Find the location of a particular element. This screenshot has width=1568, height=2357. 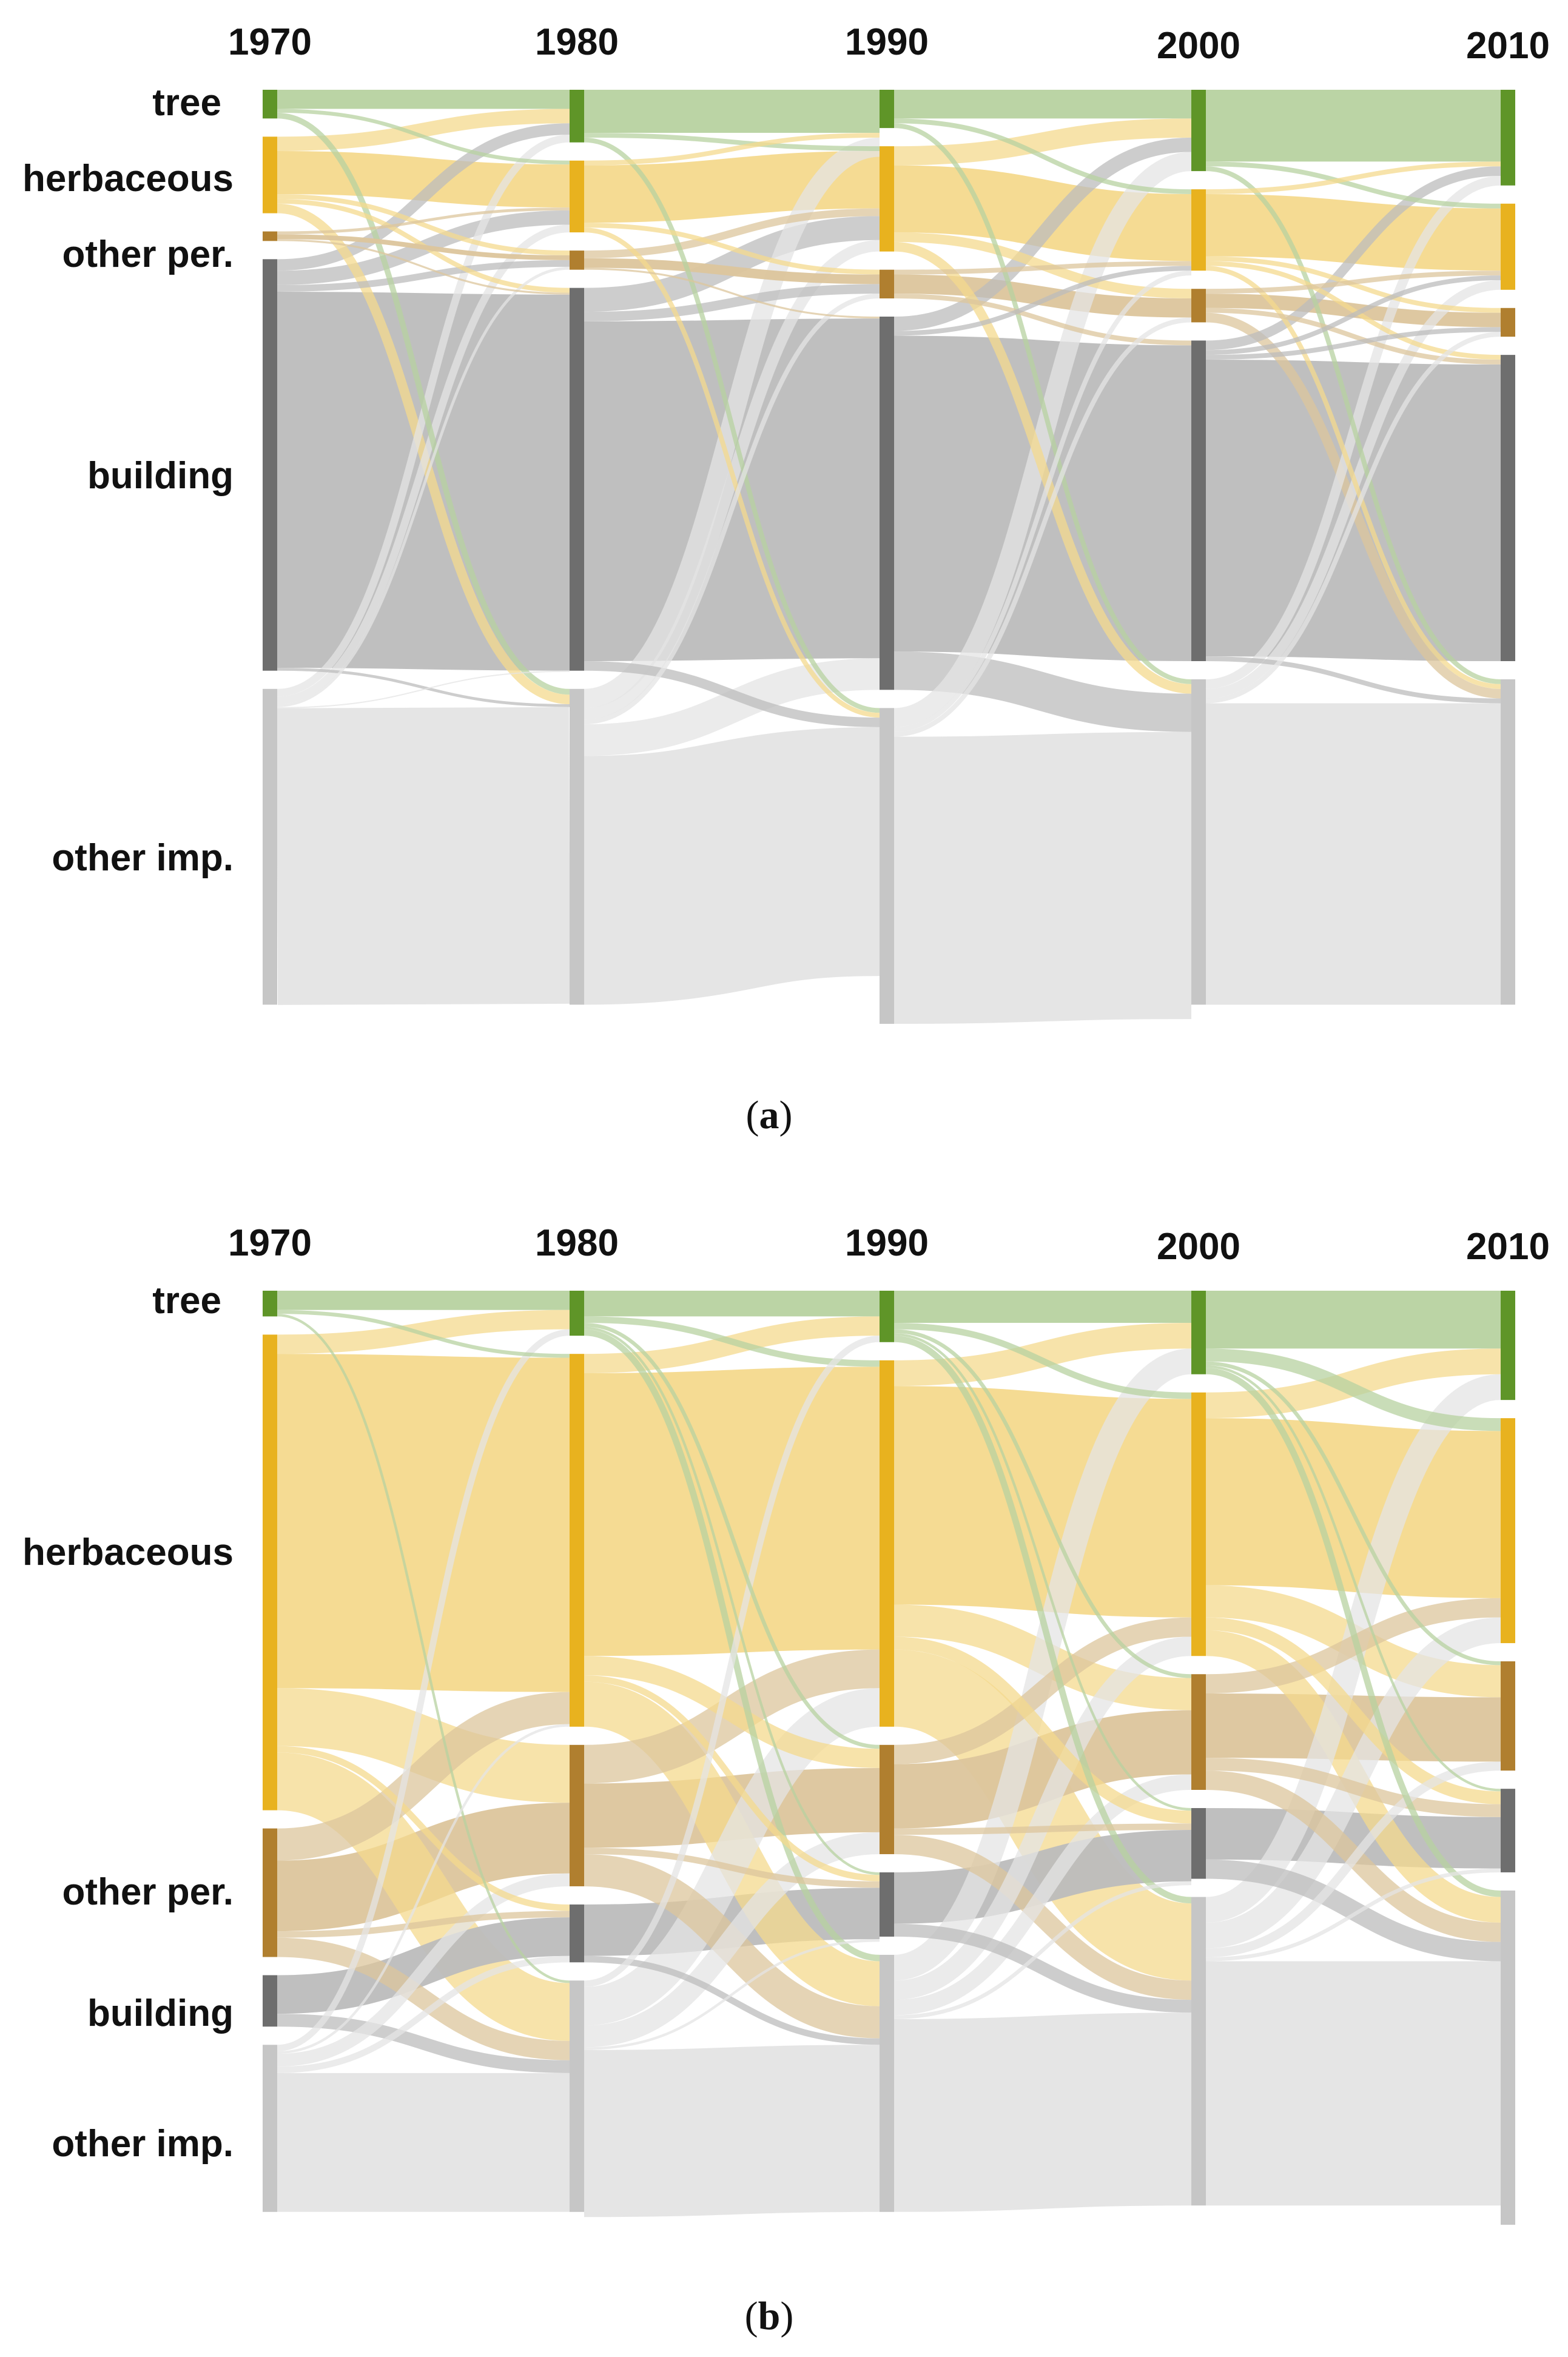

panel-b-caption-close: ) is located at coordinates (786, 2316).